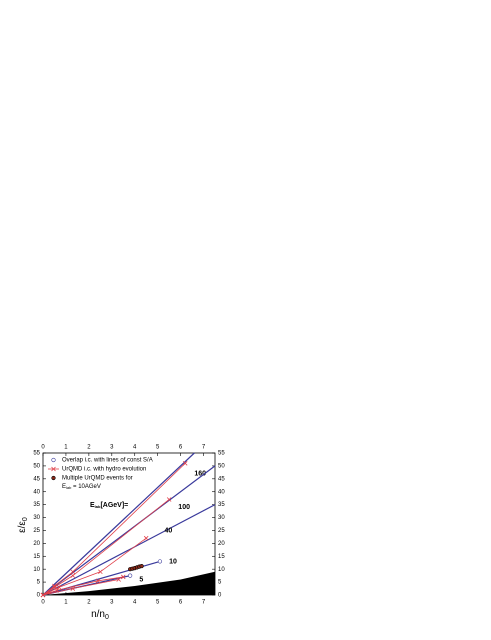 This screenshot has height=640, width=491. Describe the element at coordinates (36, 531) in the screenshot. I see `y-tick-label: 25` at that location.